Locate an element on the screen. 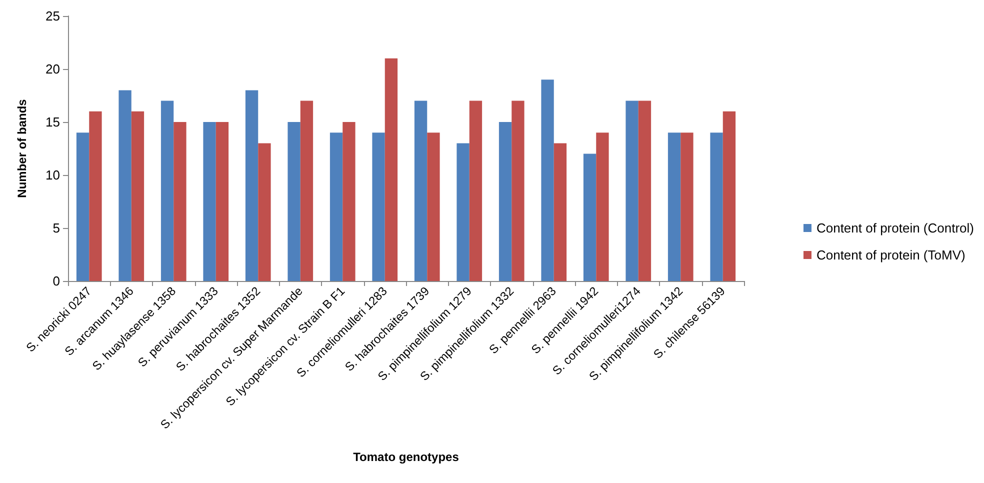  y-tick-label: 0 is located at coordinates (56, 281).